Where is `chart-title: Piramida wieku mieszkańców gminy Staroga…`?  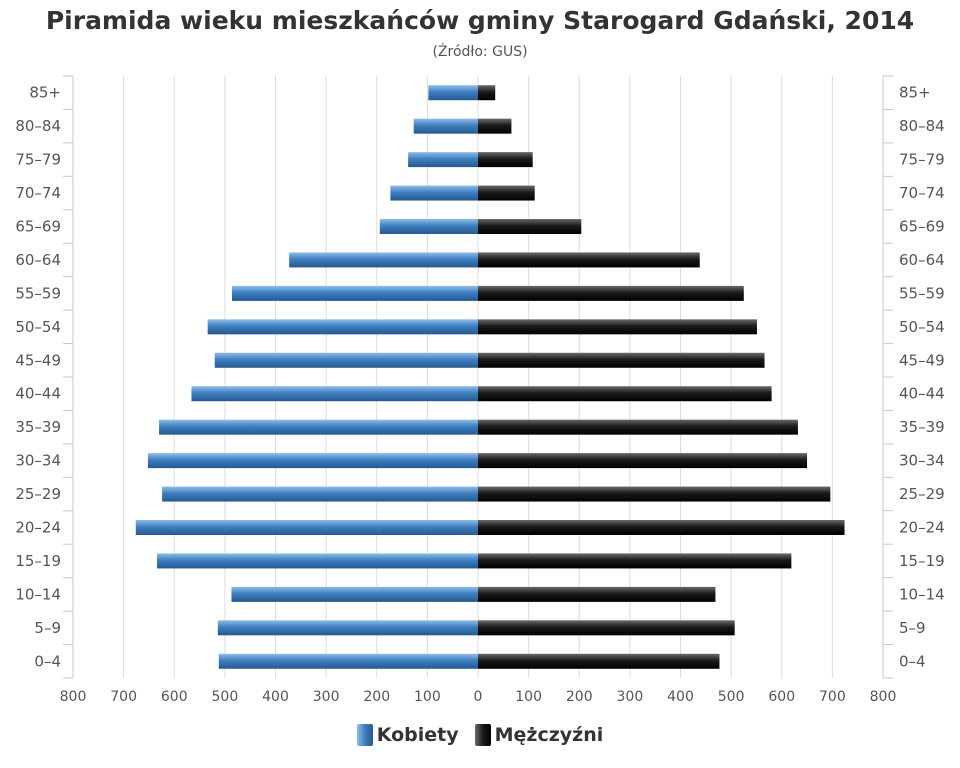
chart-title: Piramida wieku mieszkańców gminy Staroga… is located at coordinates (480, 20).